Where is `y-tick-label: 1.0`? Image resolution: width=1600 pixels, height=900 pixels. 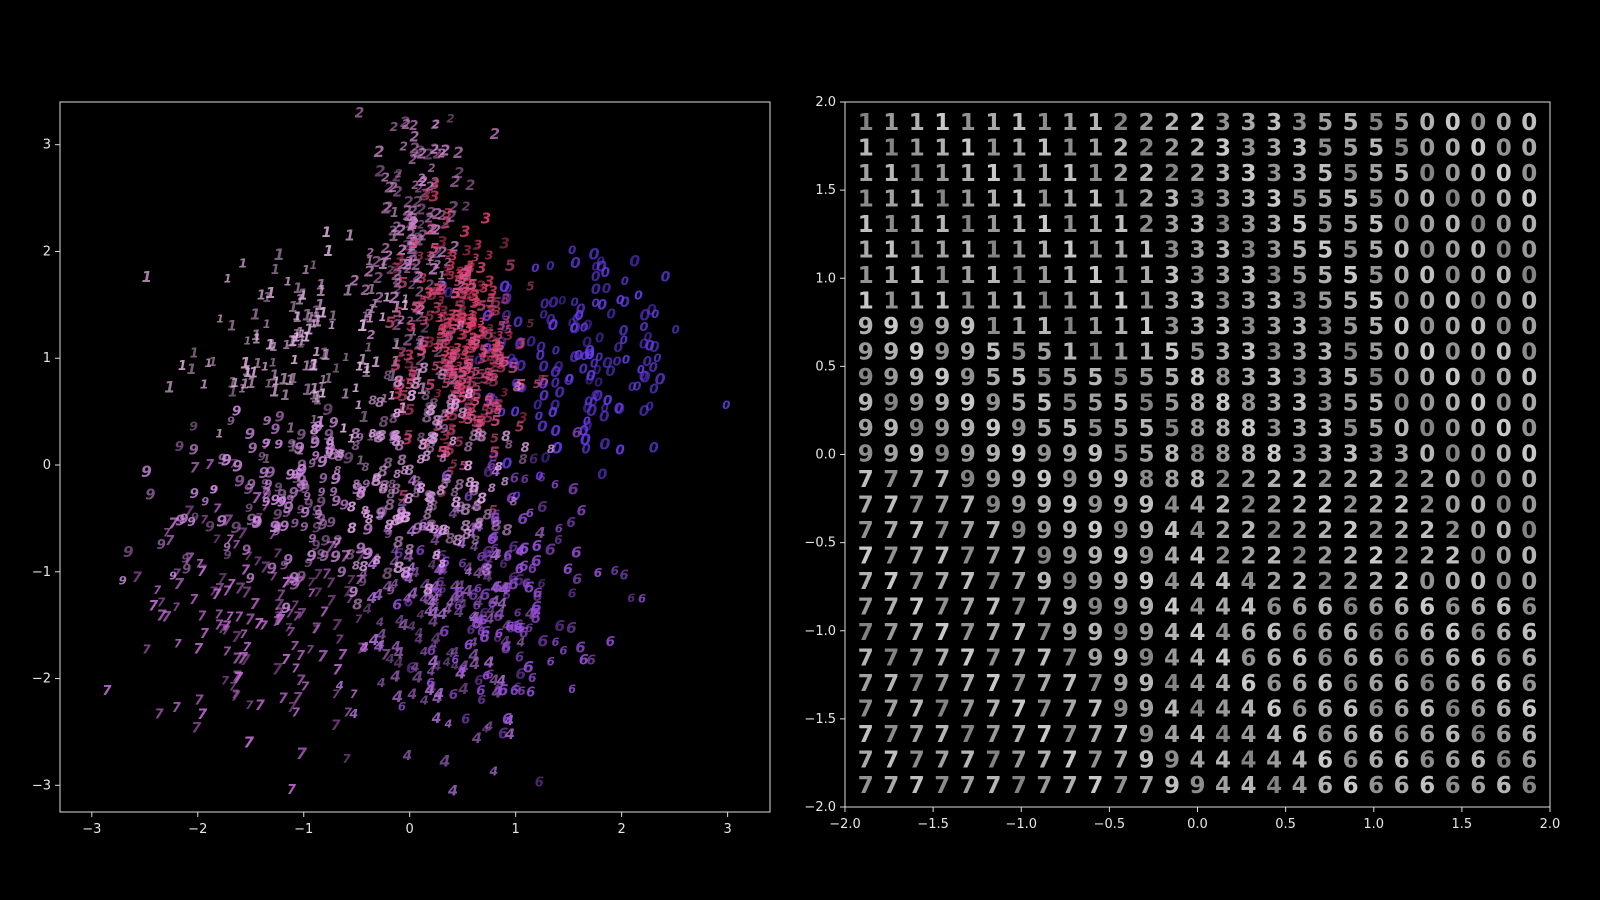
y-tick-label: 1.0 is located at coordinates (825, 278).